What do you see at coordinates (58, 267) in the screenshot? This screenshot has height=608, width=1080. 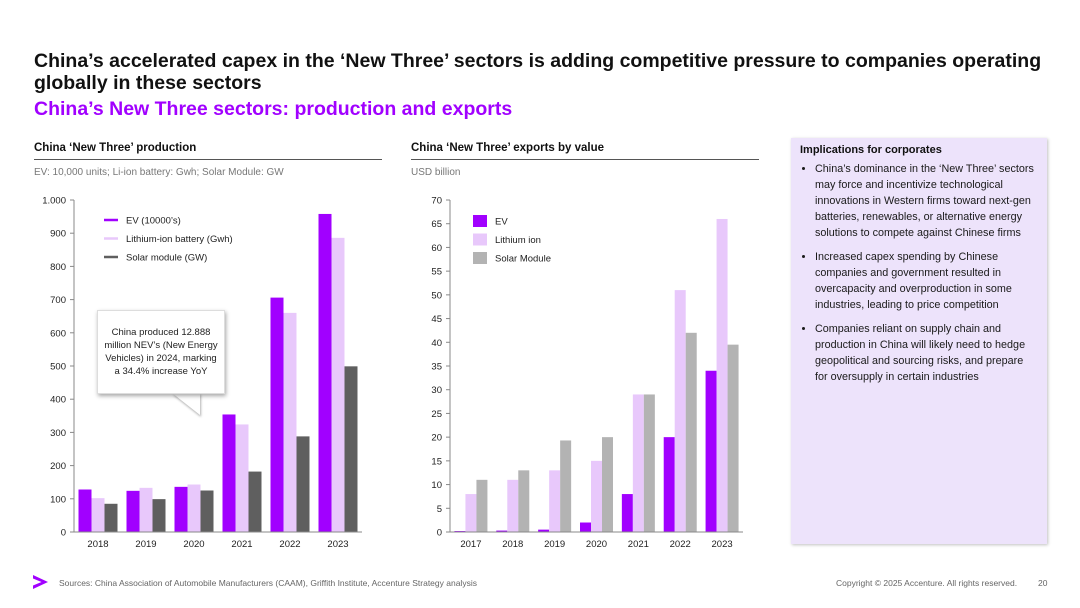 I see `production-y-tick-label: 800` at bounding box center [58, 267].